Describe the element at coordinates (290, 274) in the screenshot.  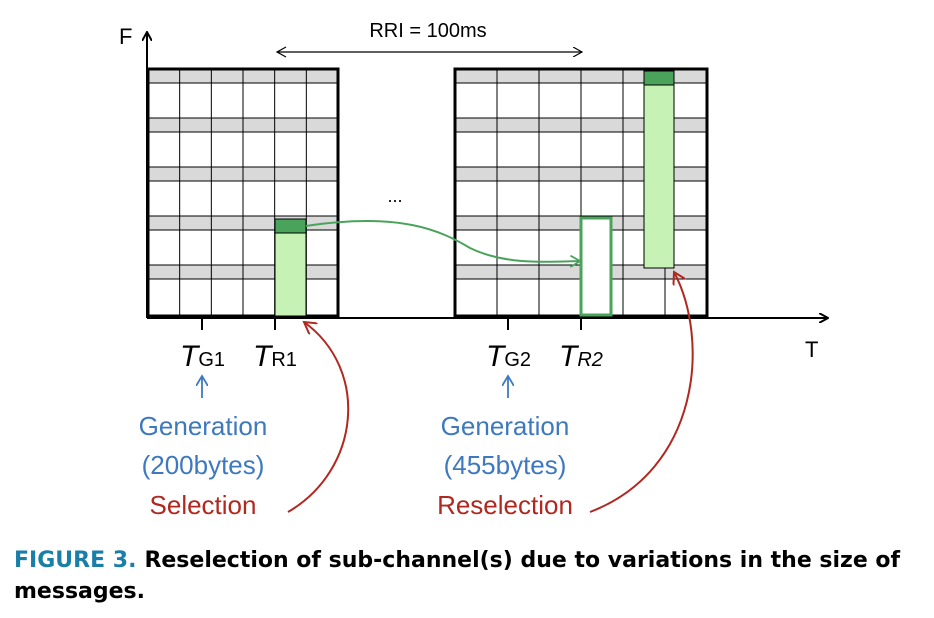
I see `selected-subchannel-r1` at that location.